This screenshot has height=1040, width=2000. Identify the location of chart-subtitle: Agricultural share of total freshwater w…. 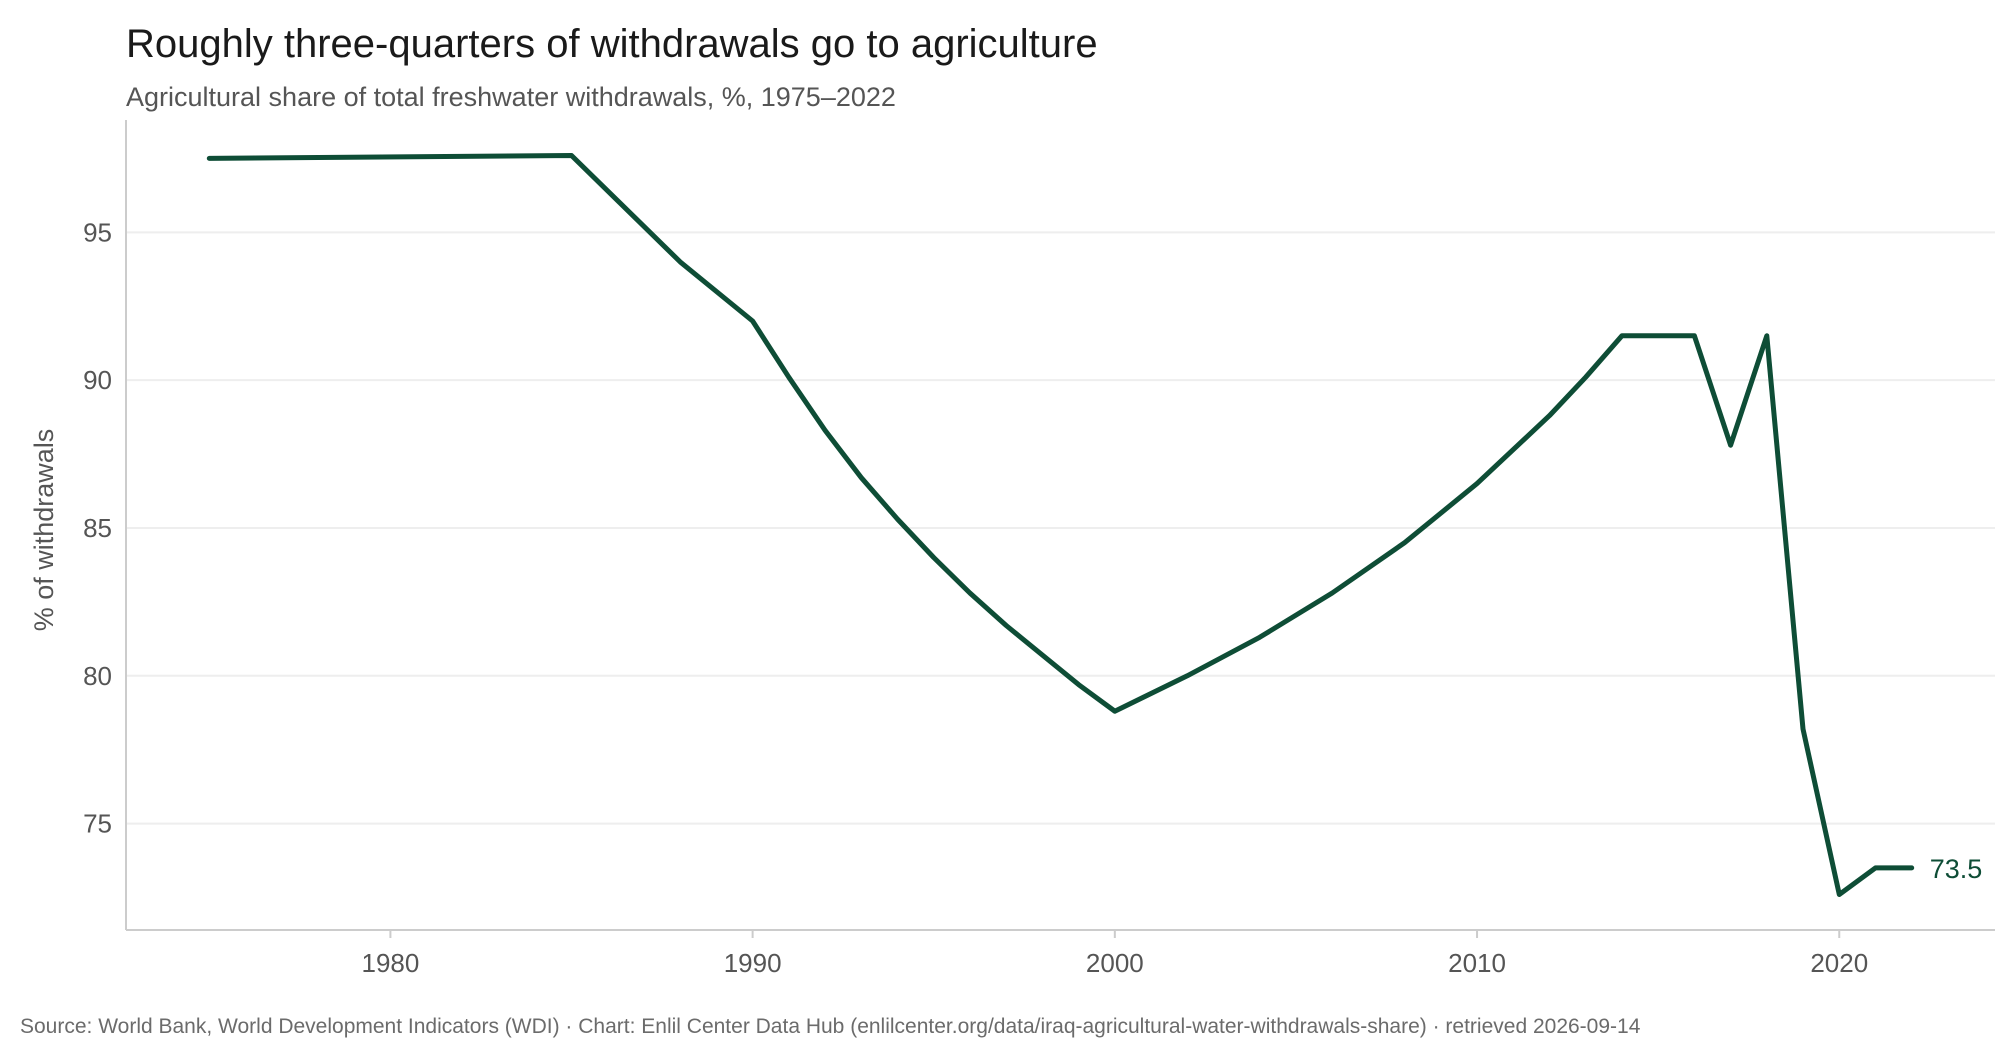
(511, 97).